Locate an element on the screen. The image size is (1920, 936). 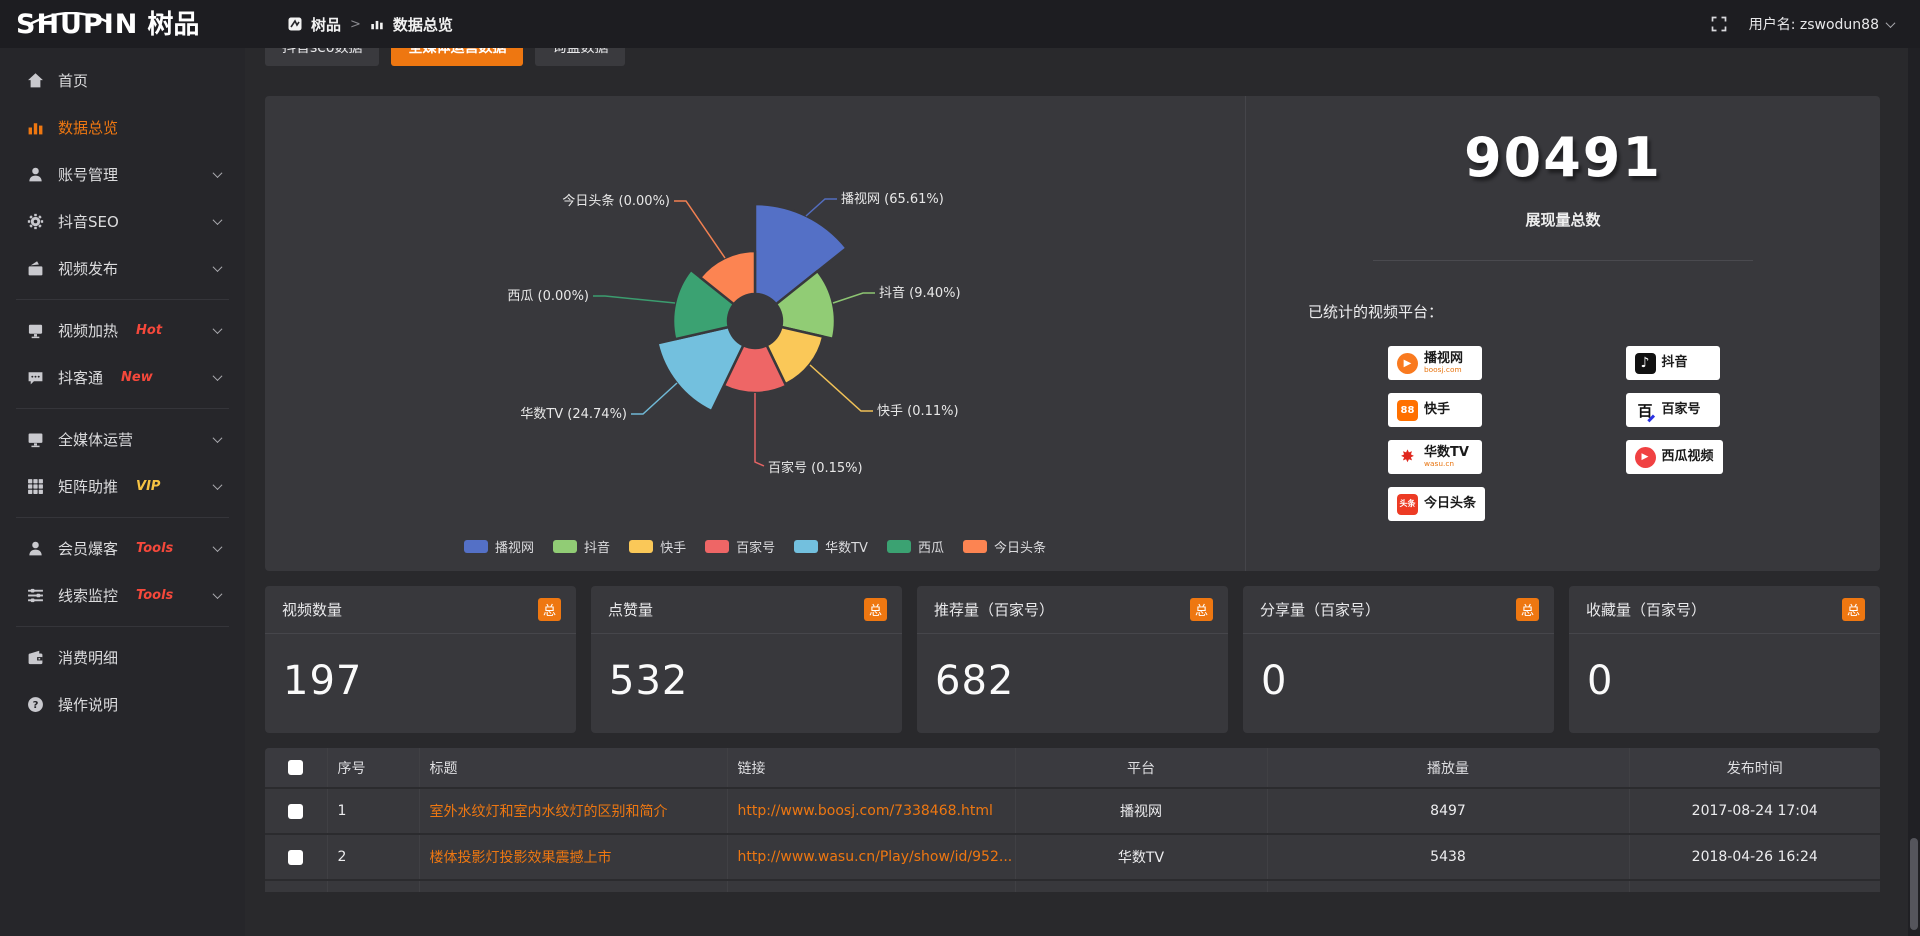
cell-title: 楼体投影灯投影效果震撼上市 is located at coordinates (572, 856).